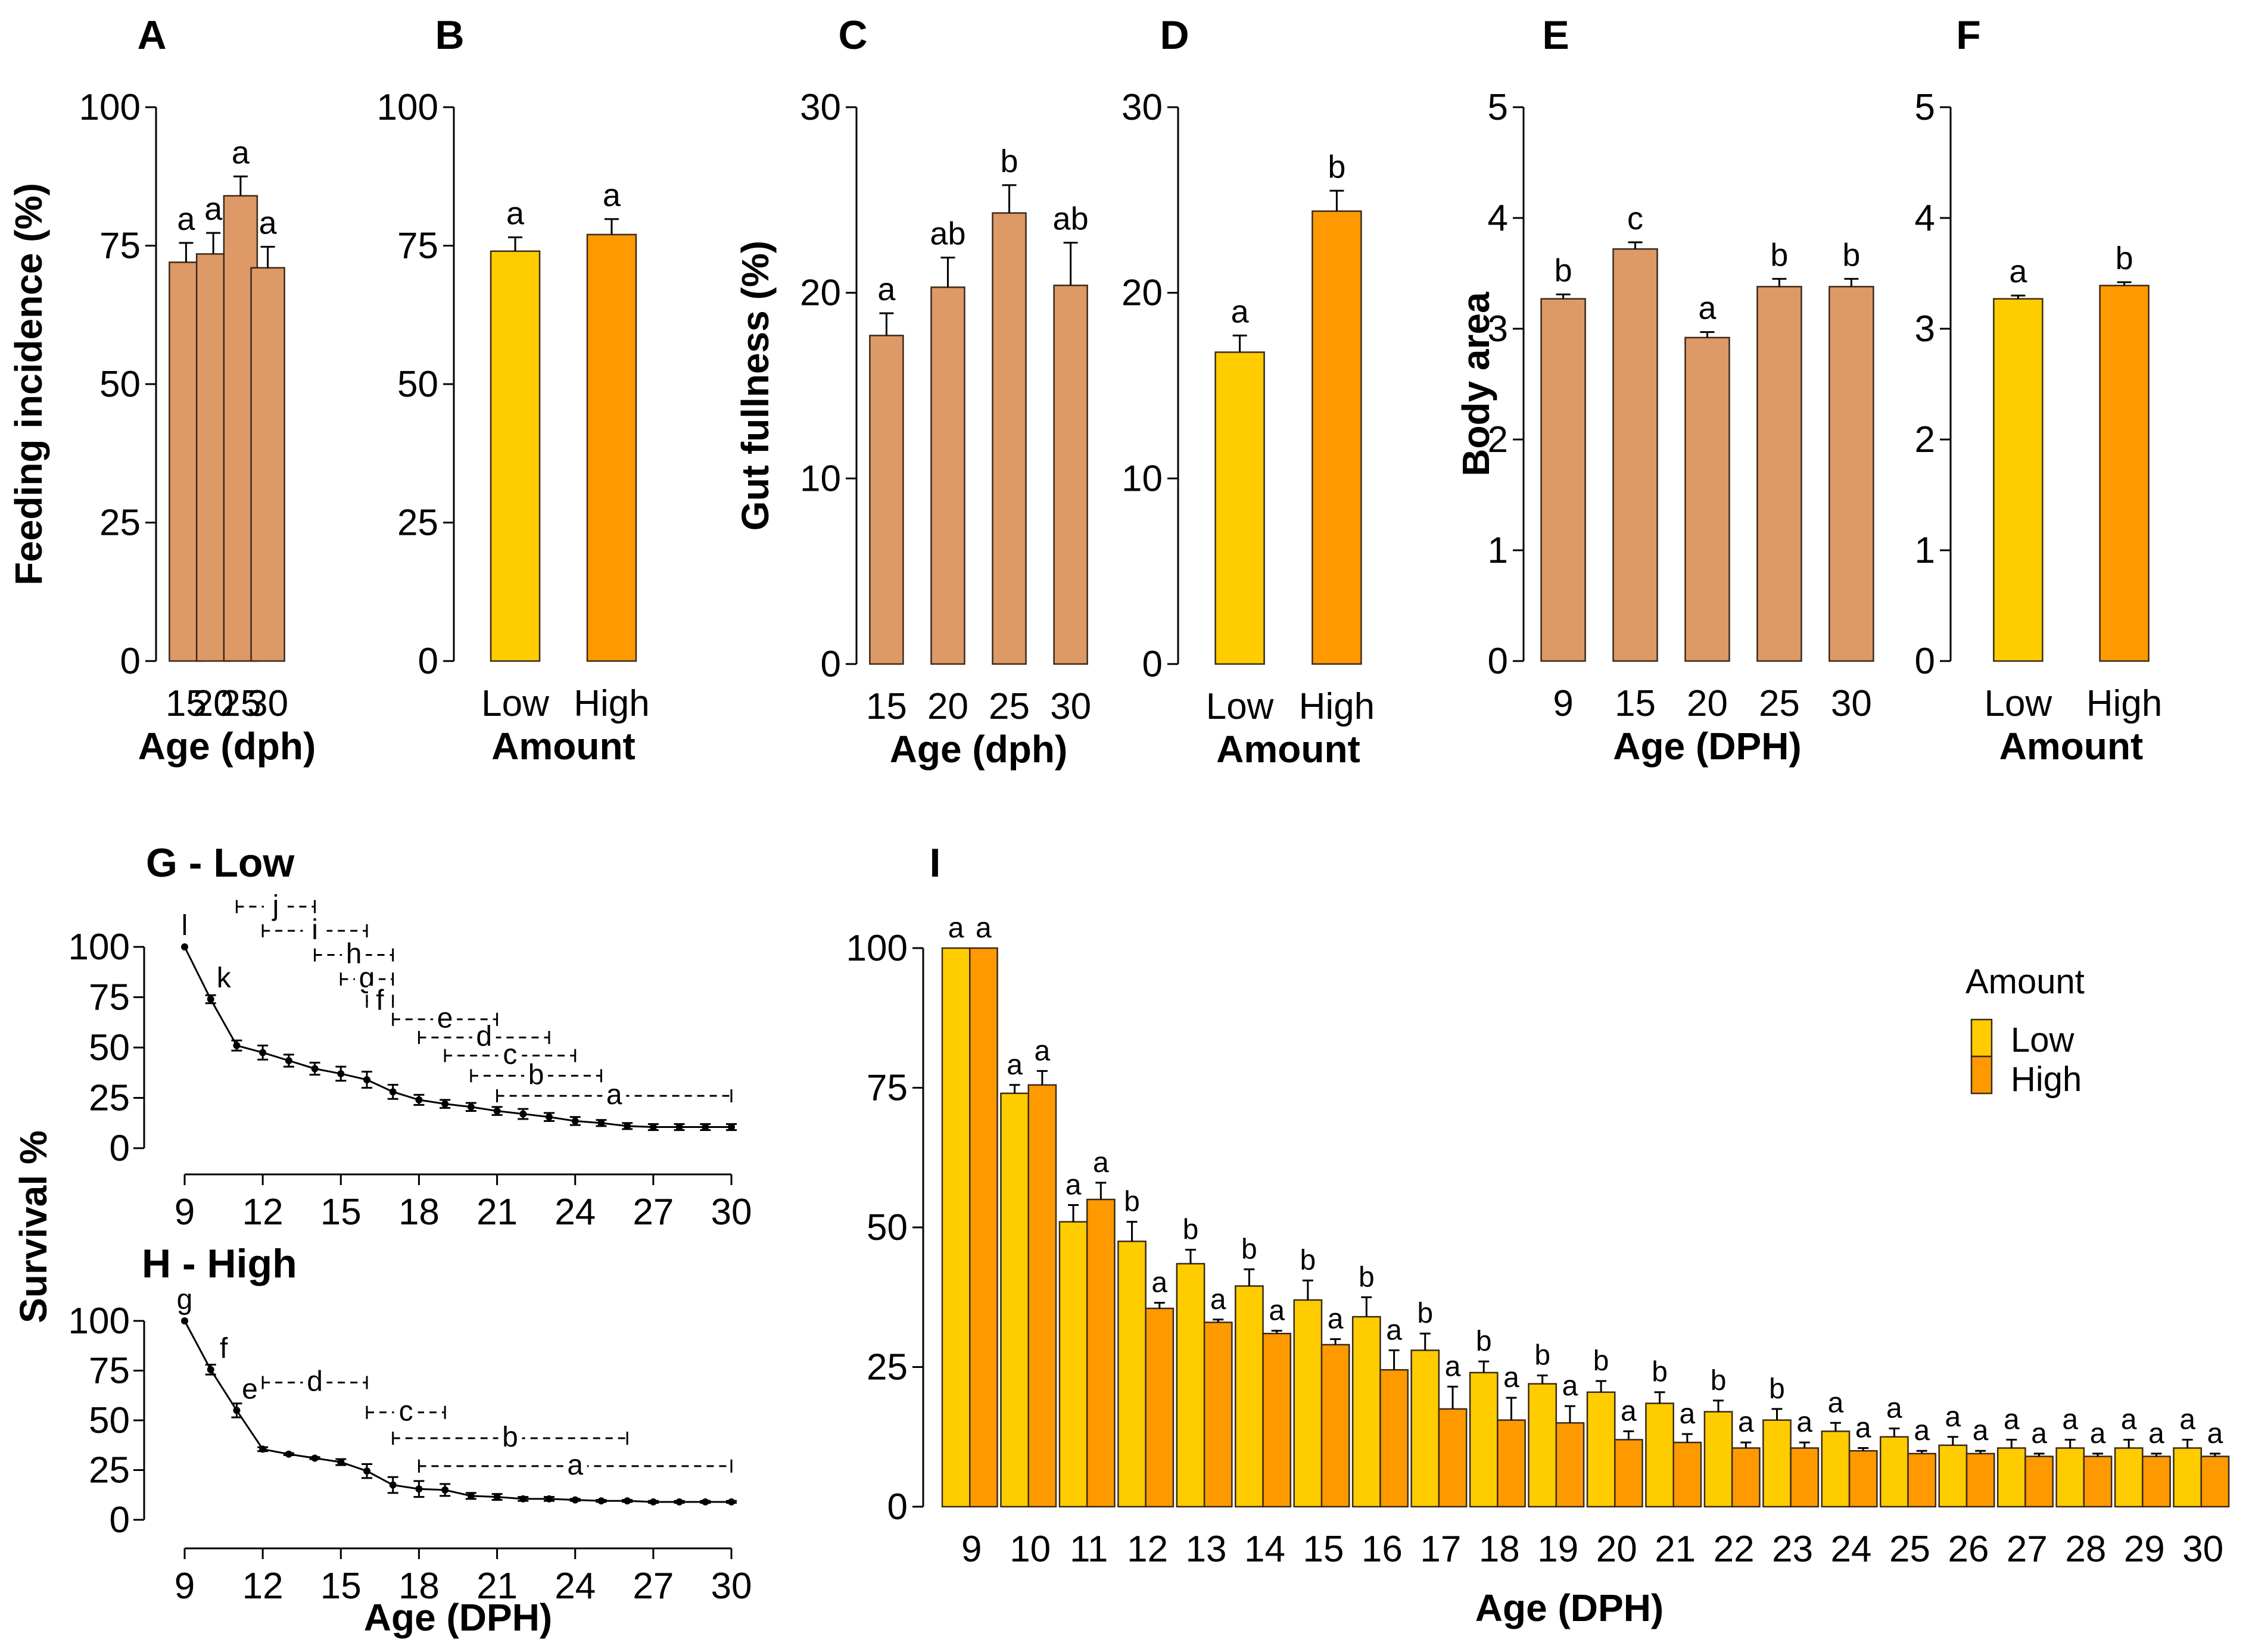  I want to click on panel-letter: C, so click(852, 35).